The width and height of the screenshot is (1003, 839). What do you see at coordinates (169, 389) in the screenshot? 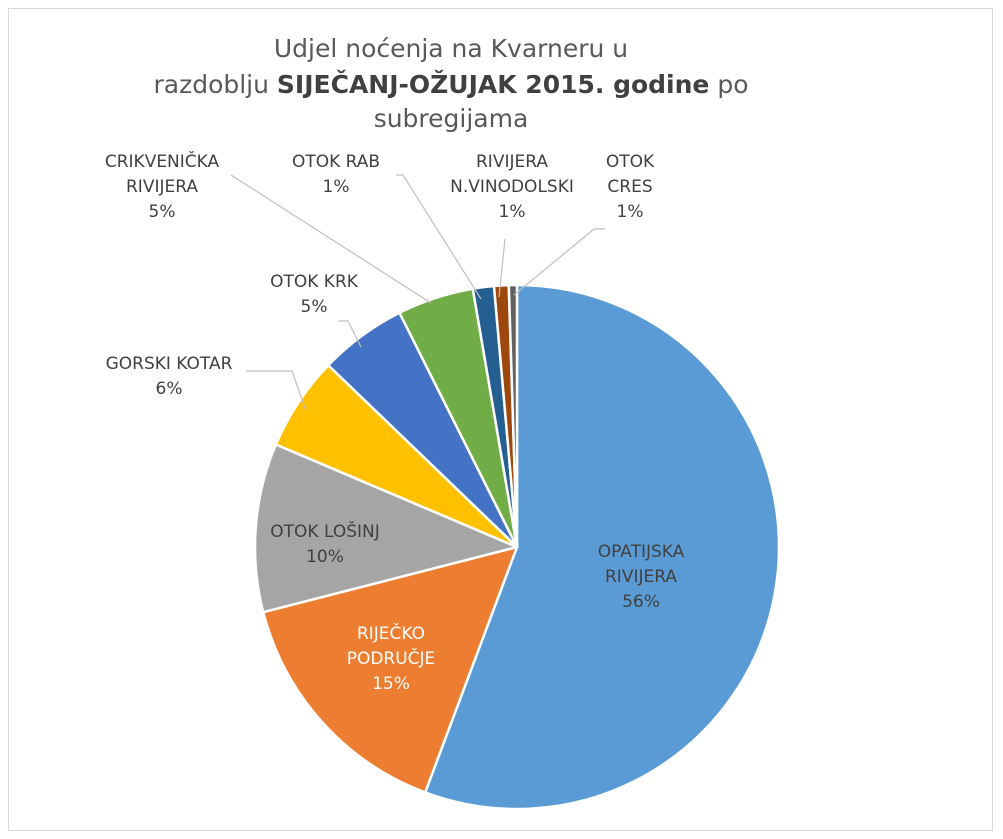
I see `data-label-percent: 6%` at bounding box center [169, 389].